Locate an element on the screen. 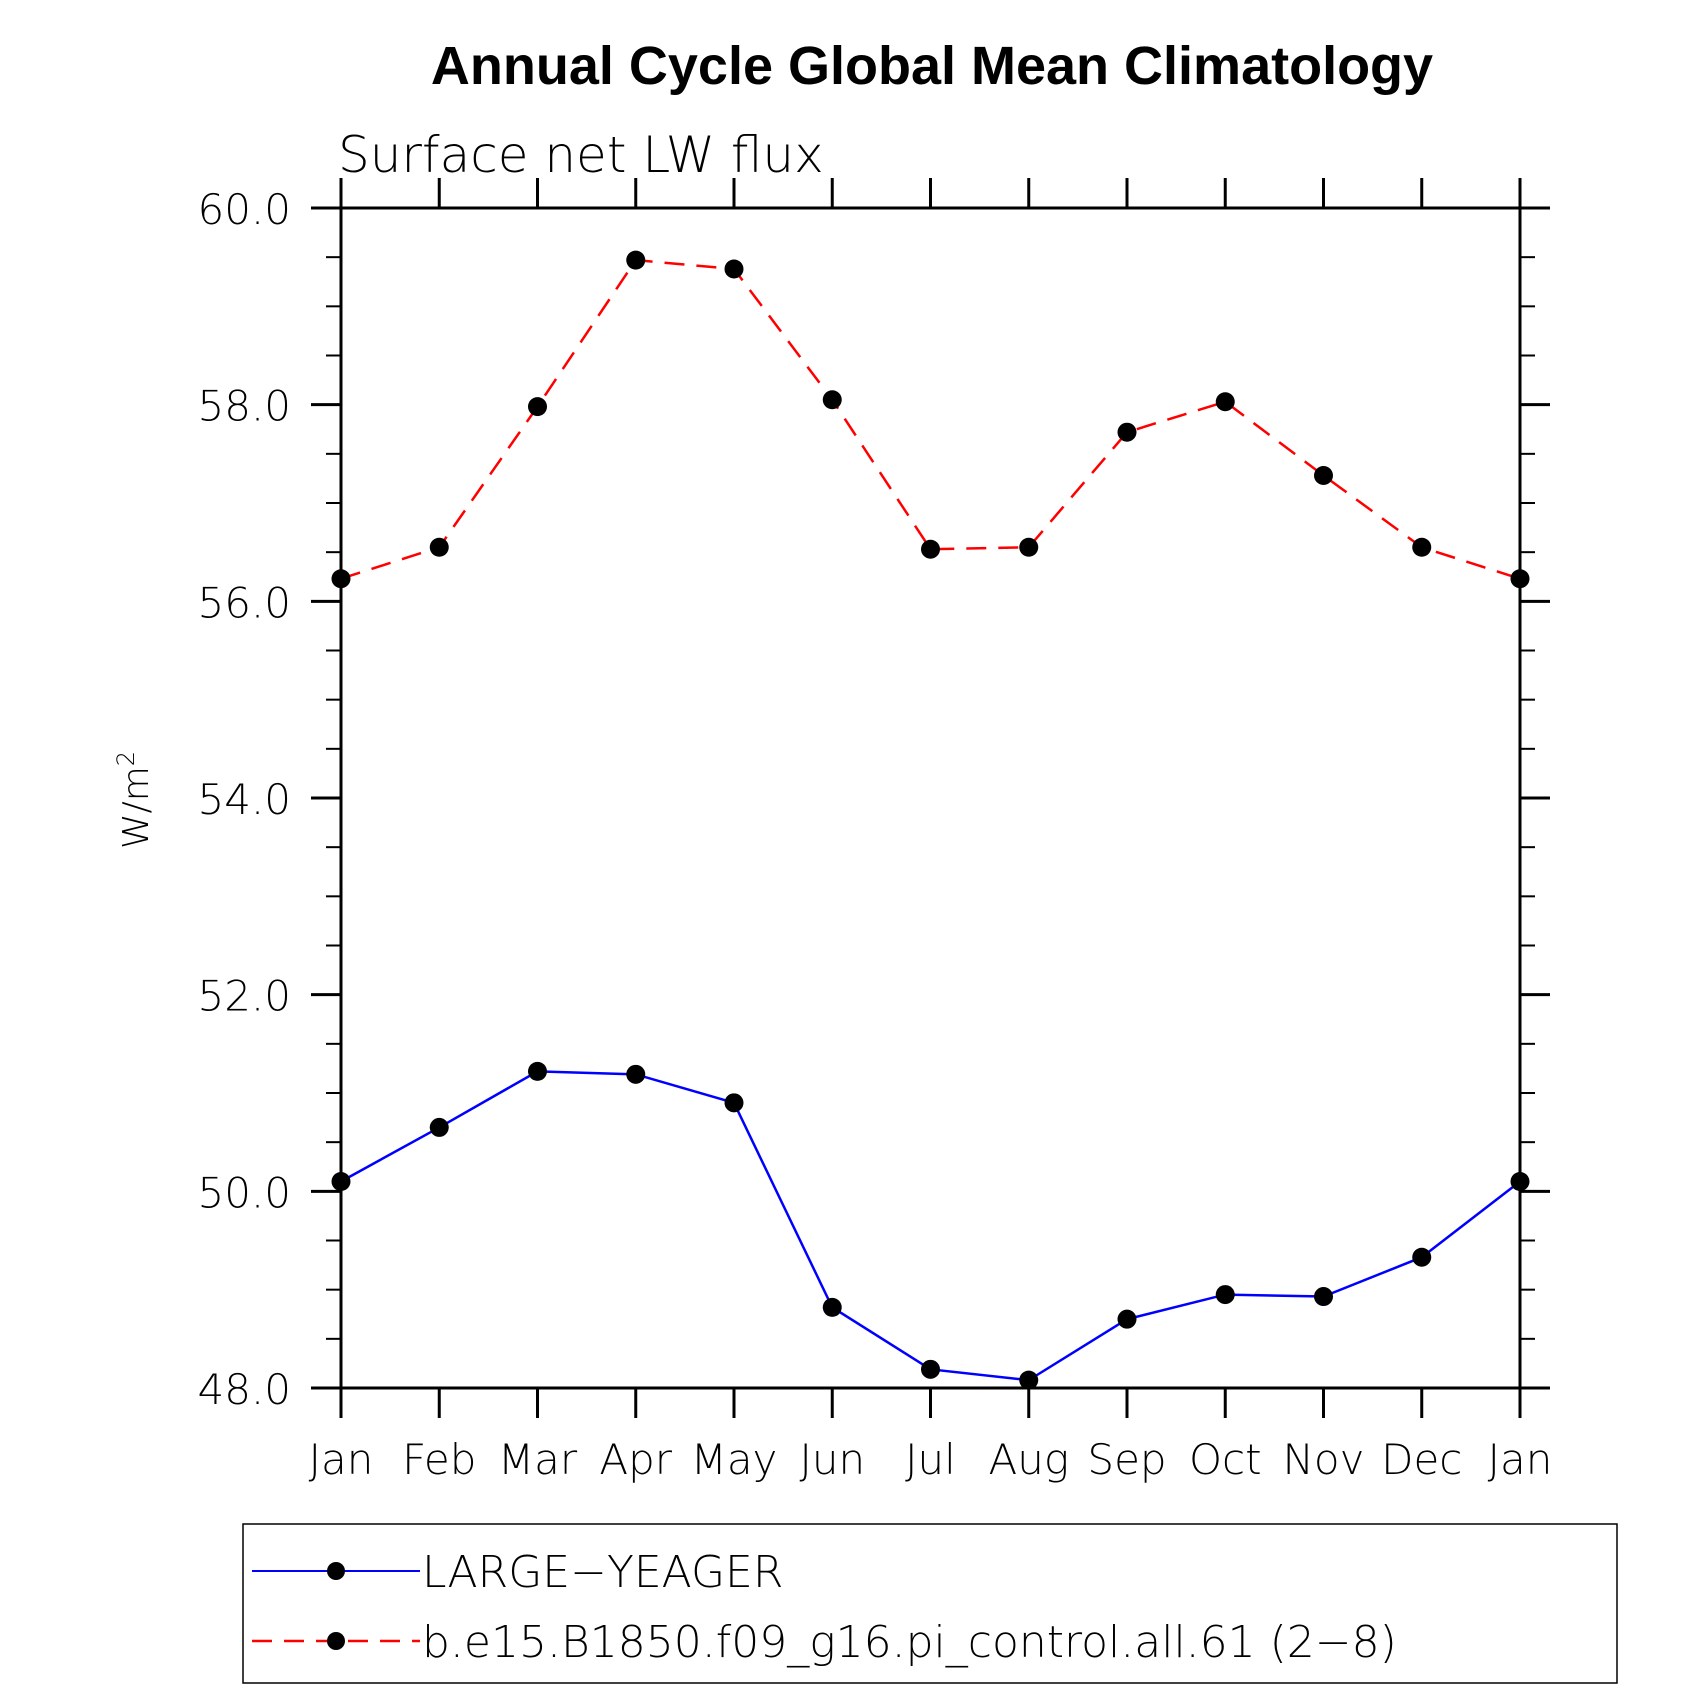  x-tick-label: Dec is located at coordinates (1421, 1459).